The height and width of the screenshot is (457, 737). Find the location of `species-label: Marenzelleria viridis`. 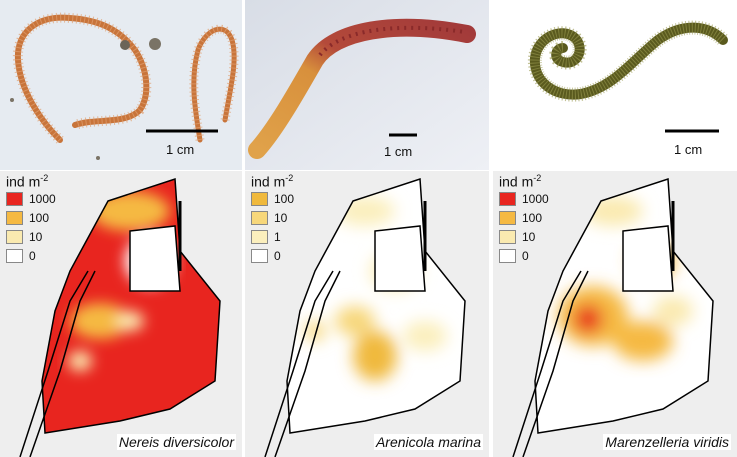

species-label: Marenzelleria viridis is located at coordinates (667, 442).